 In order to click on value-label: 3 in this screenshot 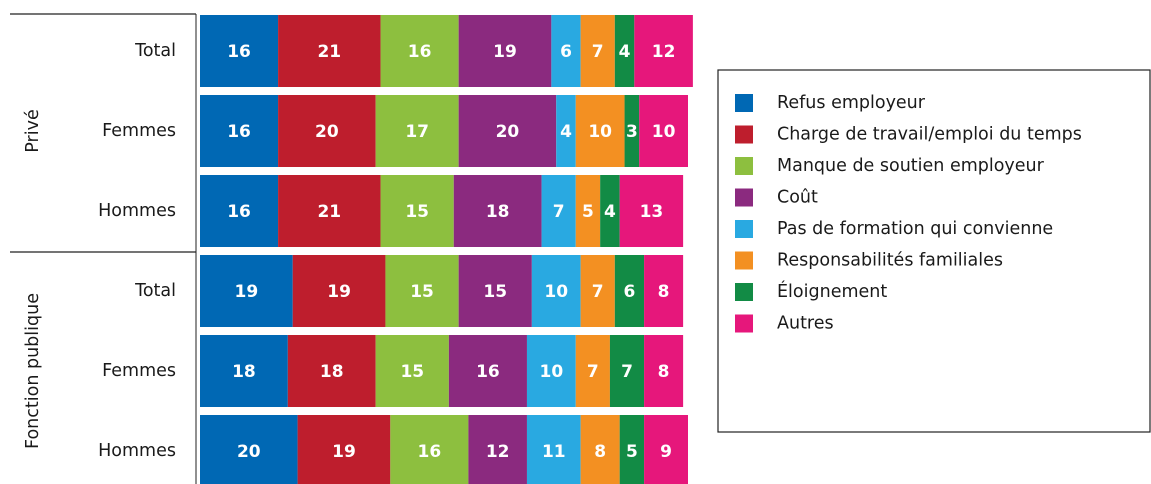, I will do `click(632, 132)`.